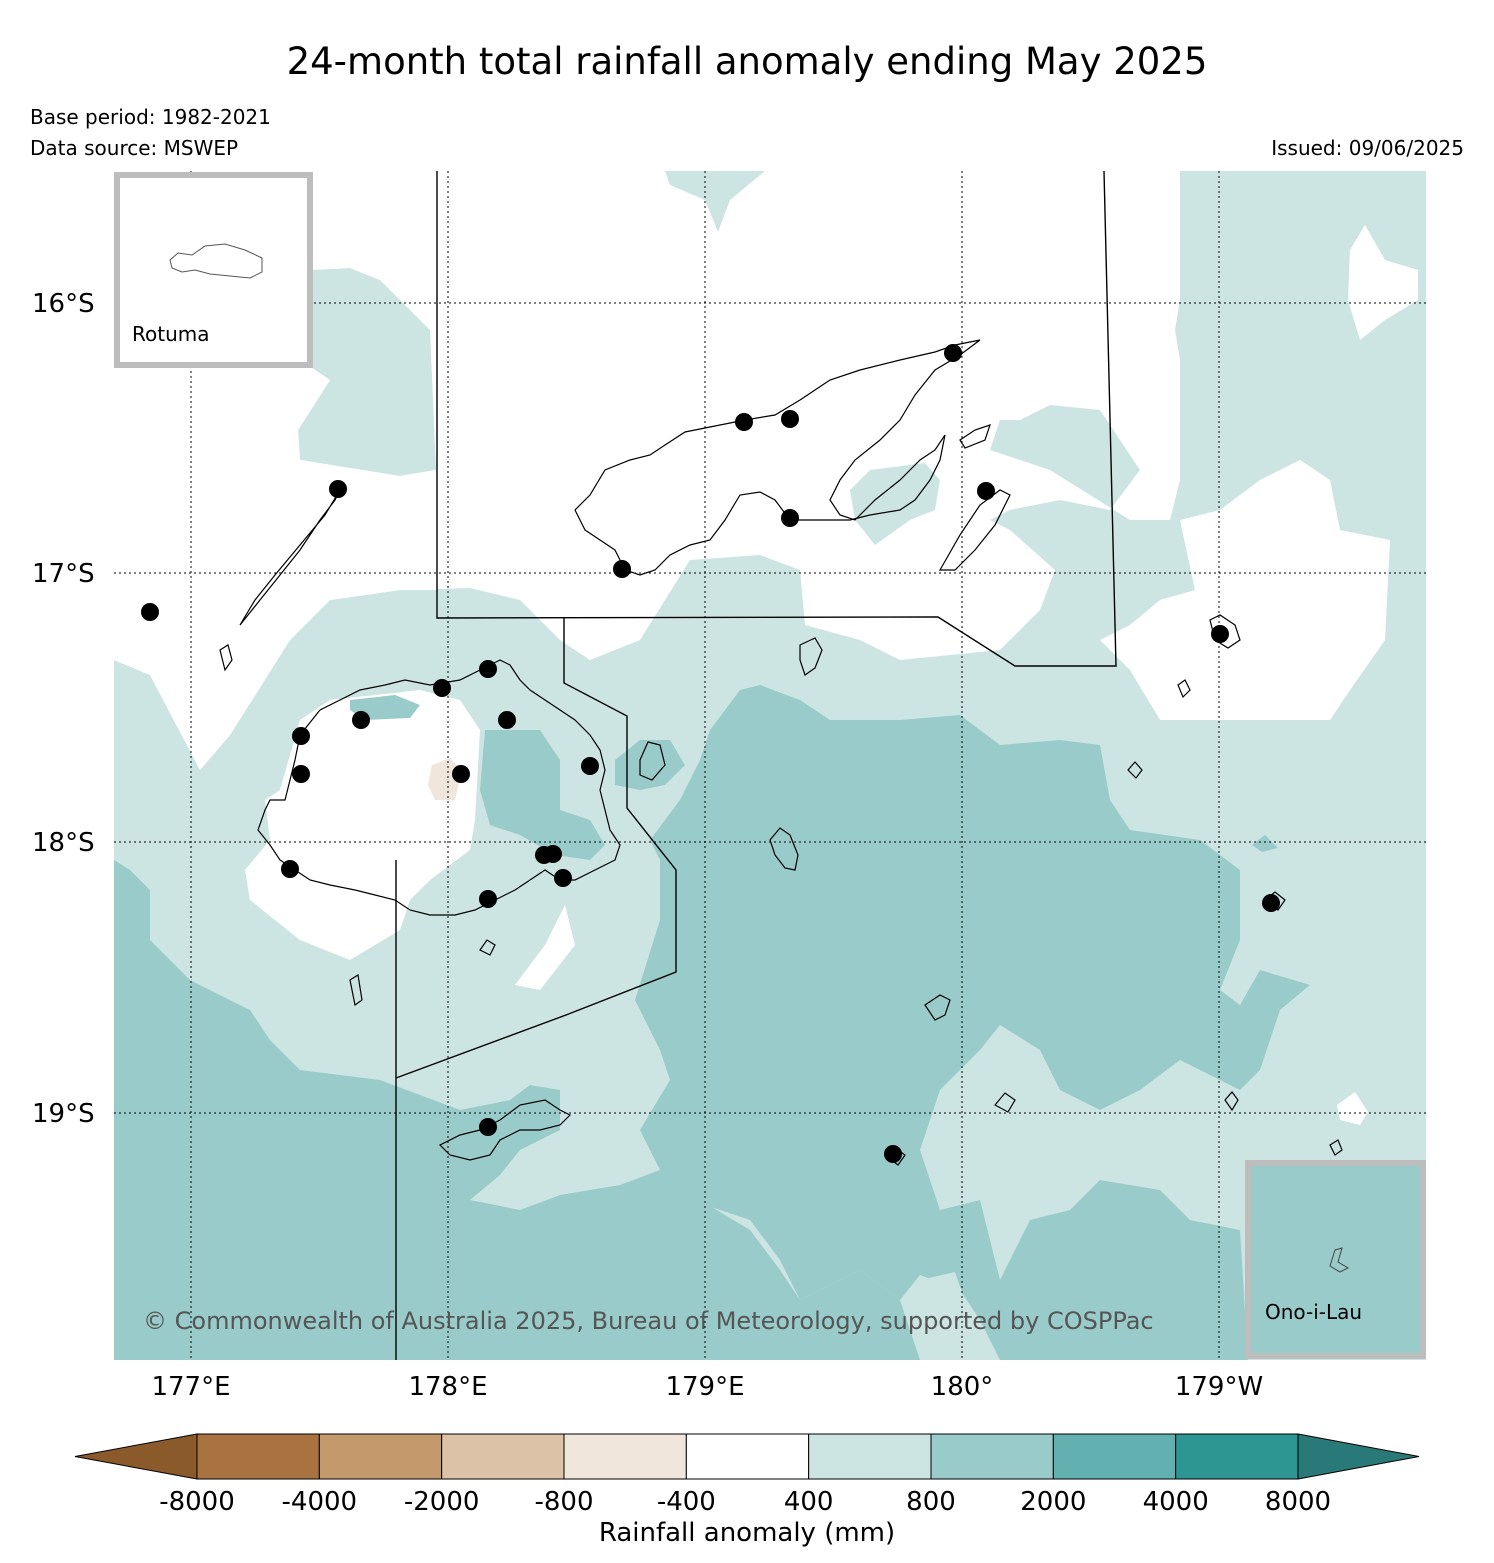 This screenshot has width=1494, height=1563. Describe the element at coordinates (63, 709) in the screenshot. I see `latitude-labels: 16°S 17°S 18°S 19°S` at that location.